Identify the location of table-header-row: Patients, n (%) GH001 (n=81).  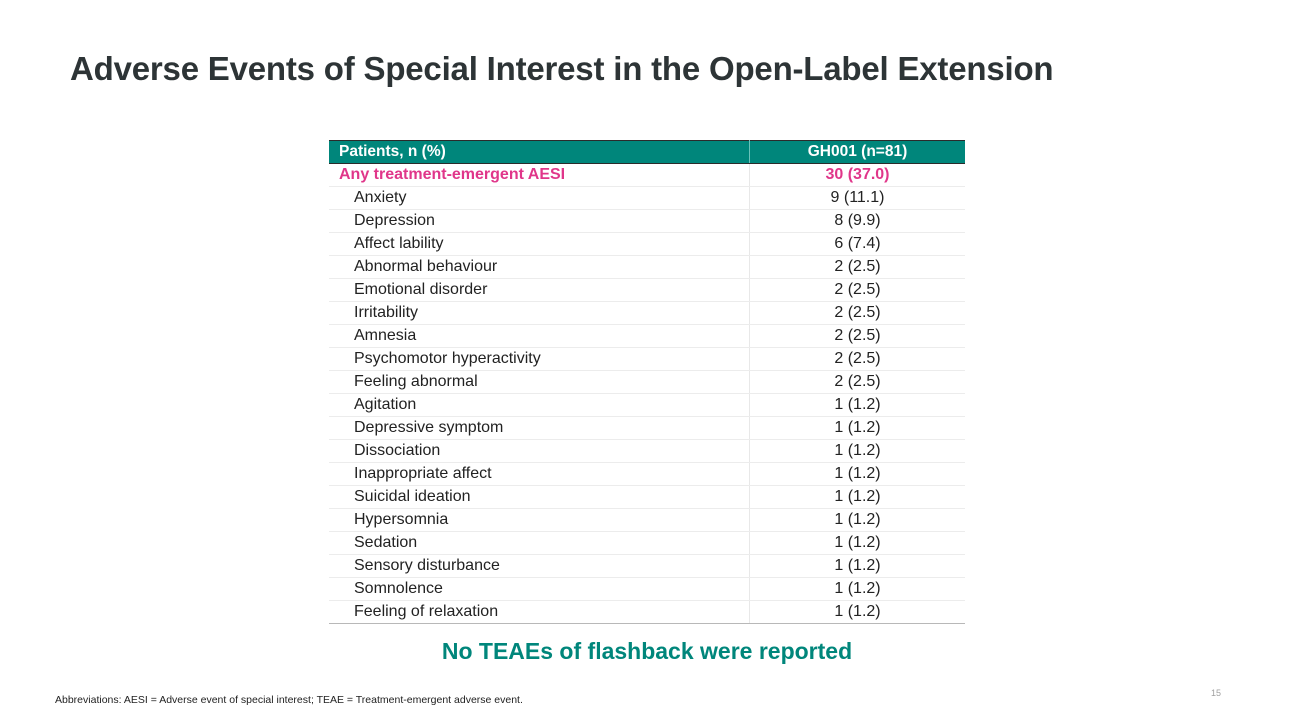
(647, 152).